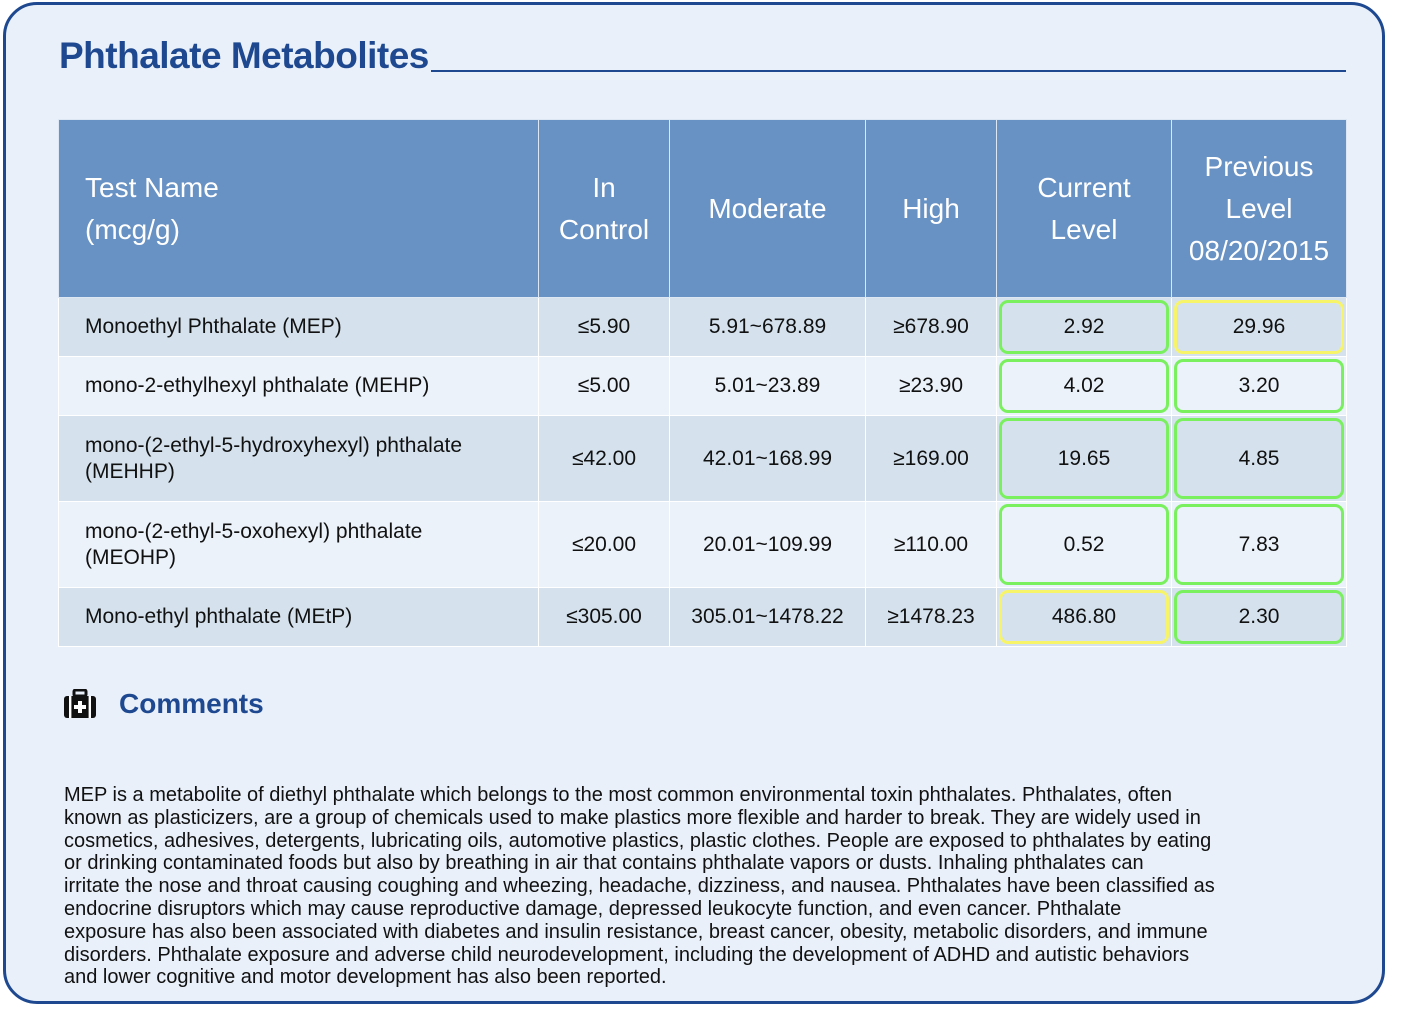 This screenshot has width=1402, height=1014. What do you see at coordinates (298, 617) in the screenshot?
I see `test-name-cell: Mono-ethyl phthalate (MEtP)` at bounding box center [298, 617].